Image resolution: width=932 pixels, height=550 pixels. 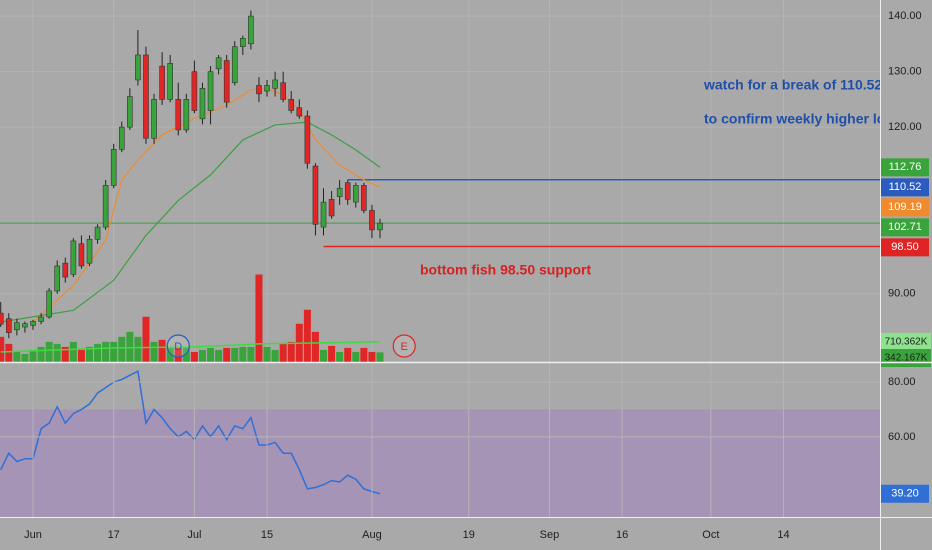 I want to click on volume-tag, so click(x=906, y=341).